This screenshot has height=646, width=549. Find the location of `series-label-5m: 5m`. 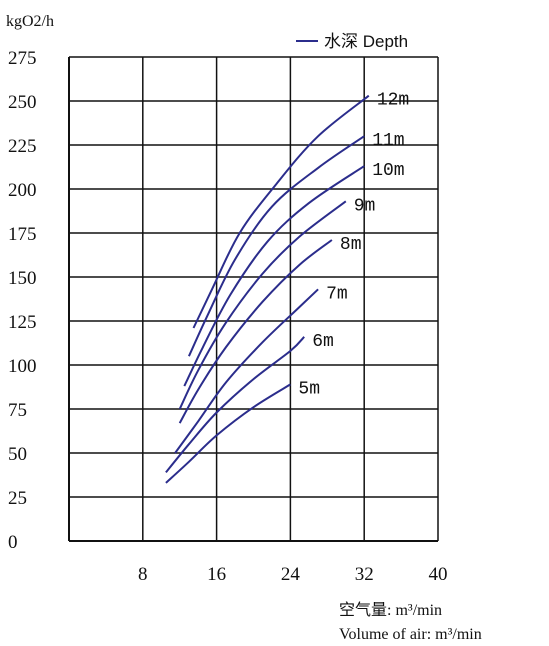

series-label-5m: 5m is located at coordinates (309, 389).